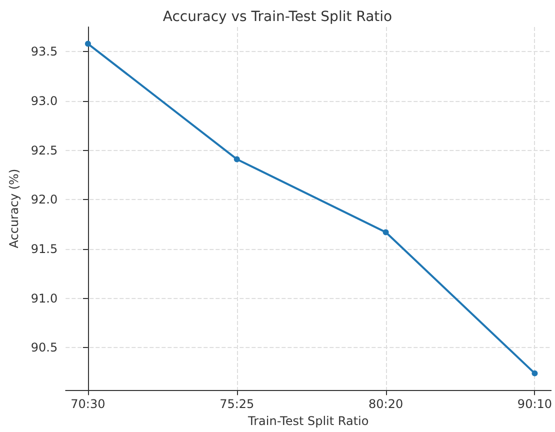 Image resolution: width=555 pixels, height=432 pixels. I want to click on y-tick-label: 93.0, so click(44, 101).